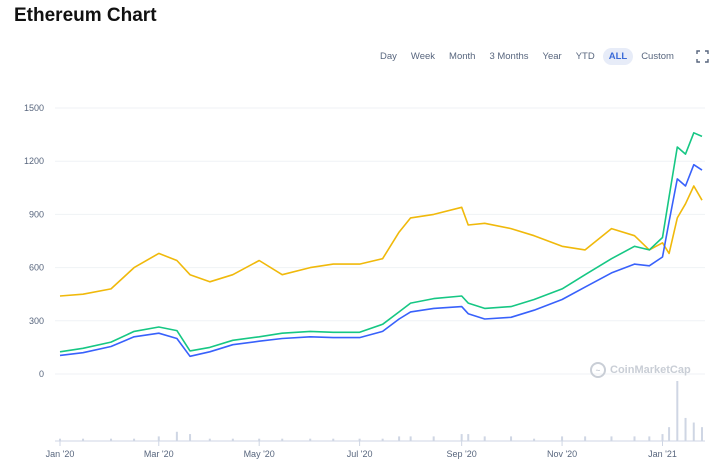 Image resolution: width=720 pixels, height=465 pixels. I want to click on x-tick-label: Jan '21, so click(662, 454).